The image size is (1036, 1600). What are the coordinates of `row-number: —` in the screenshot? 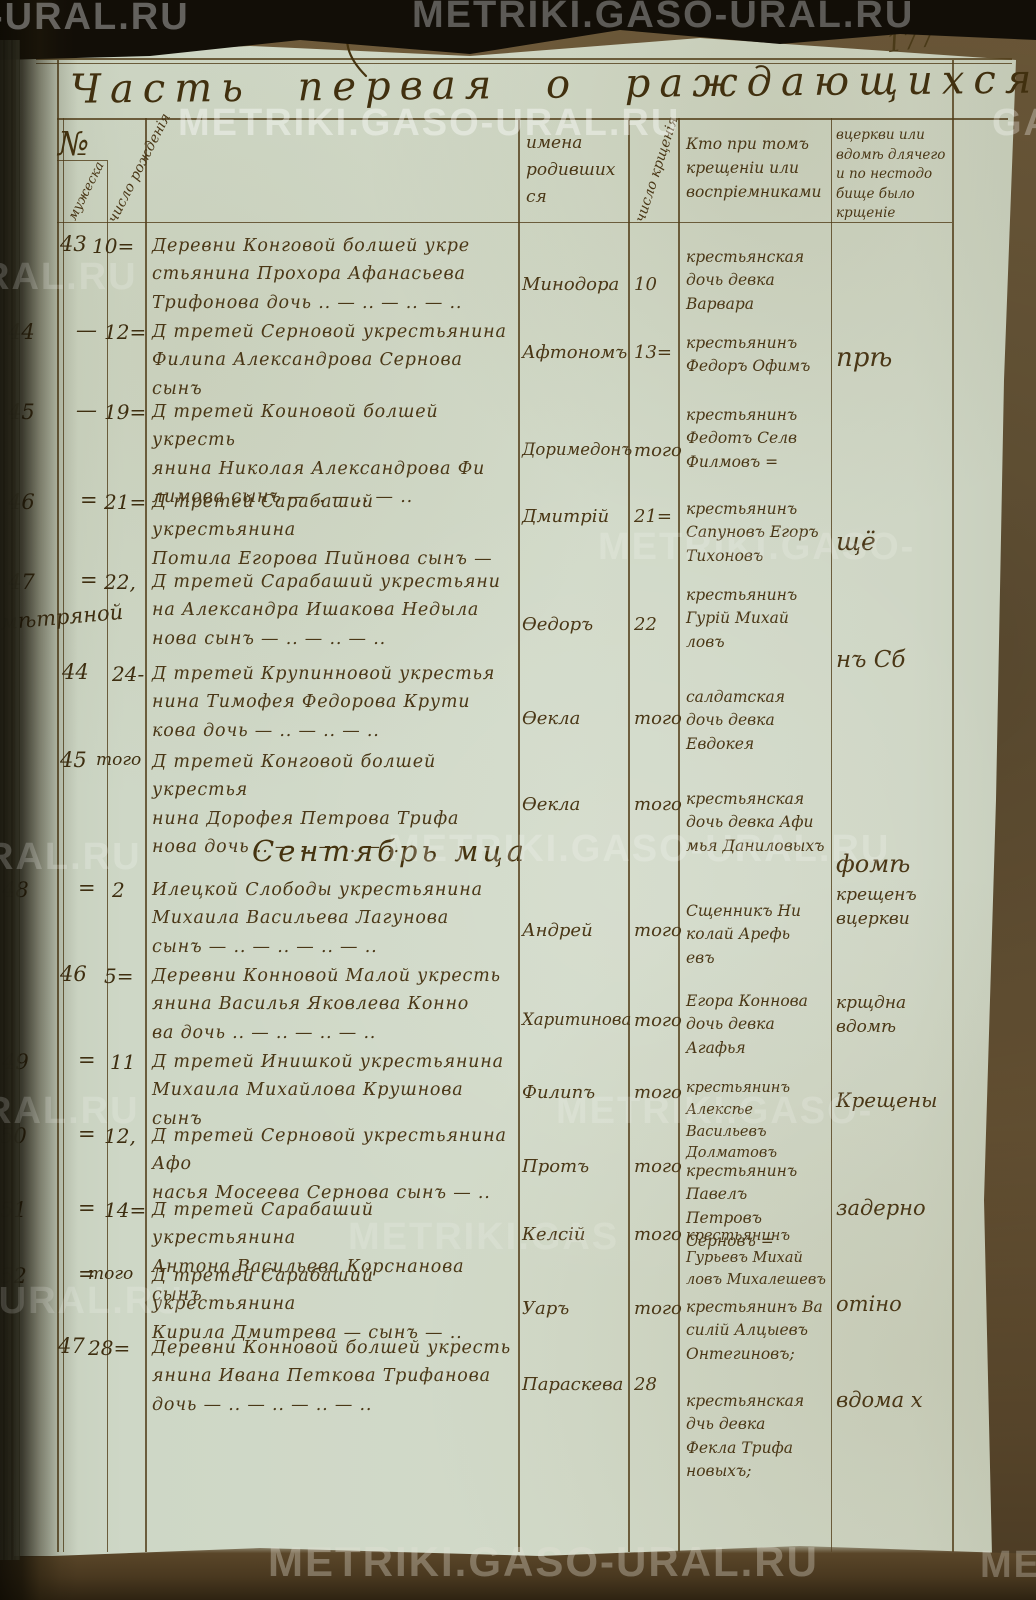 It's located at (86, 330).